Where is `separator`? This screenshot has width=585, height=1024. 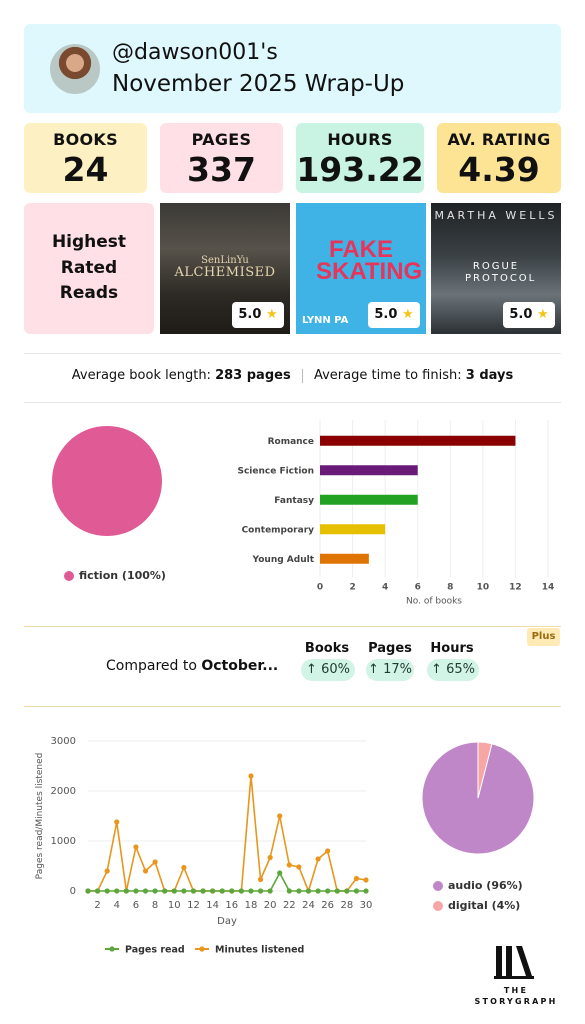
separator is located at coordinates (302, 375).